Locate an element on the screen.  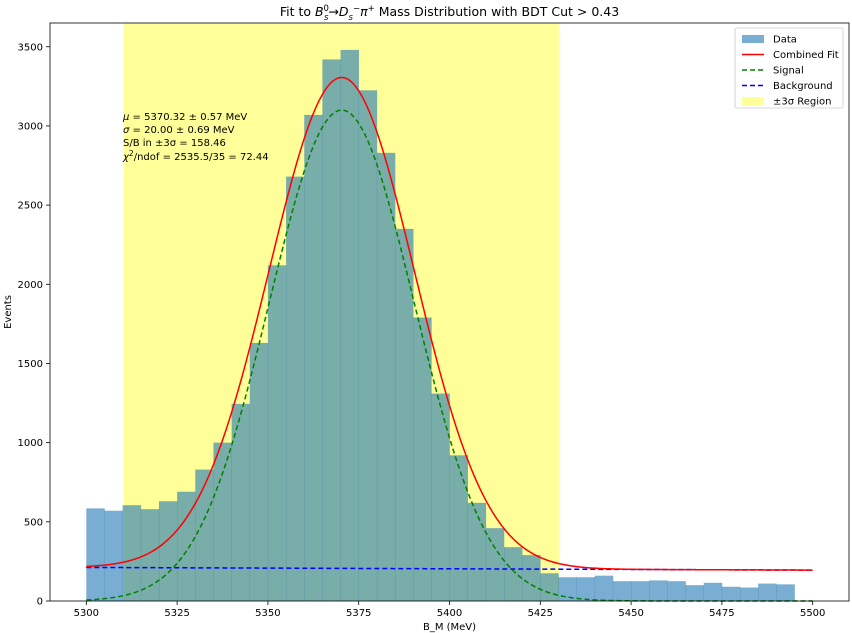
legend-combined-fit-label: Combined Fit is located at coordinates (806, 55).